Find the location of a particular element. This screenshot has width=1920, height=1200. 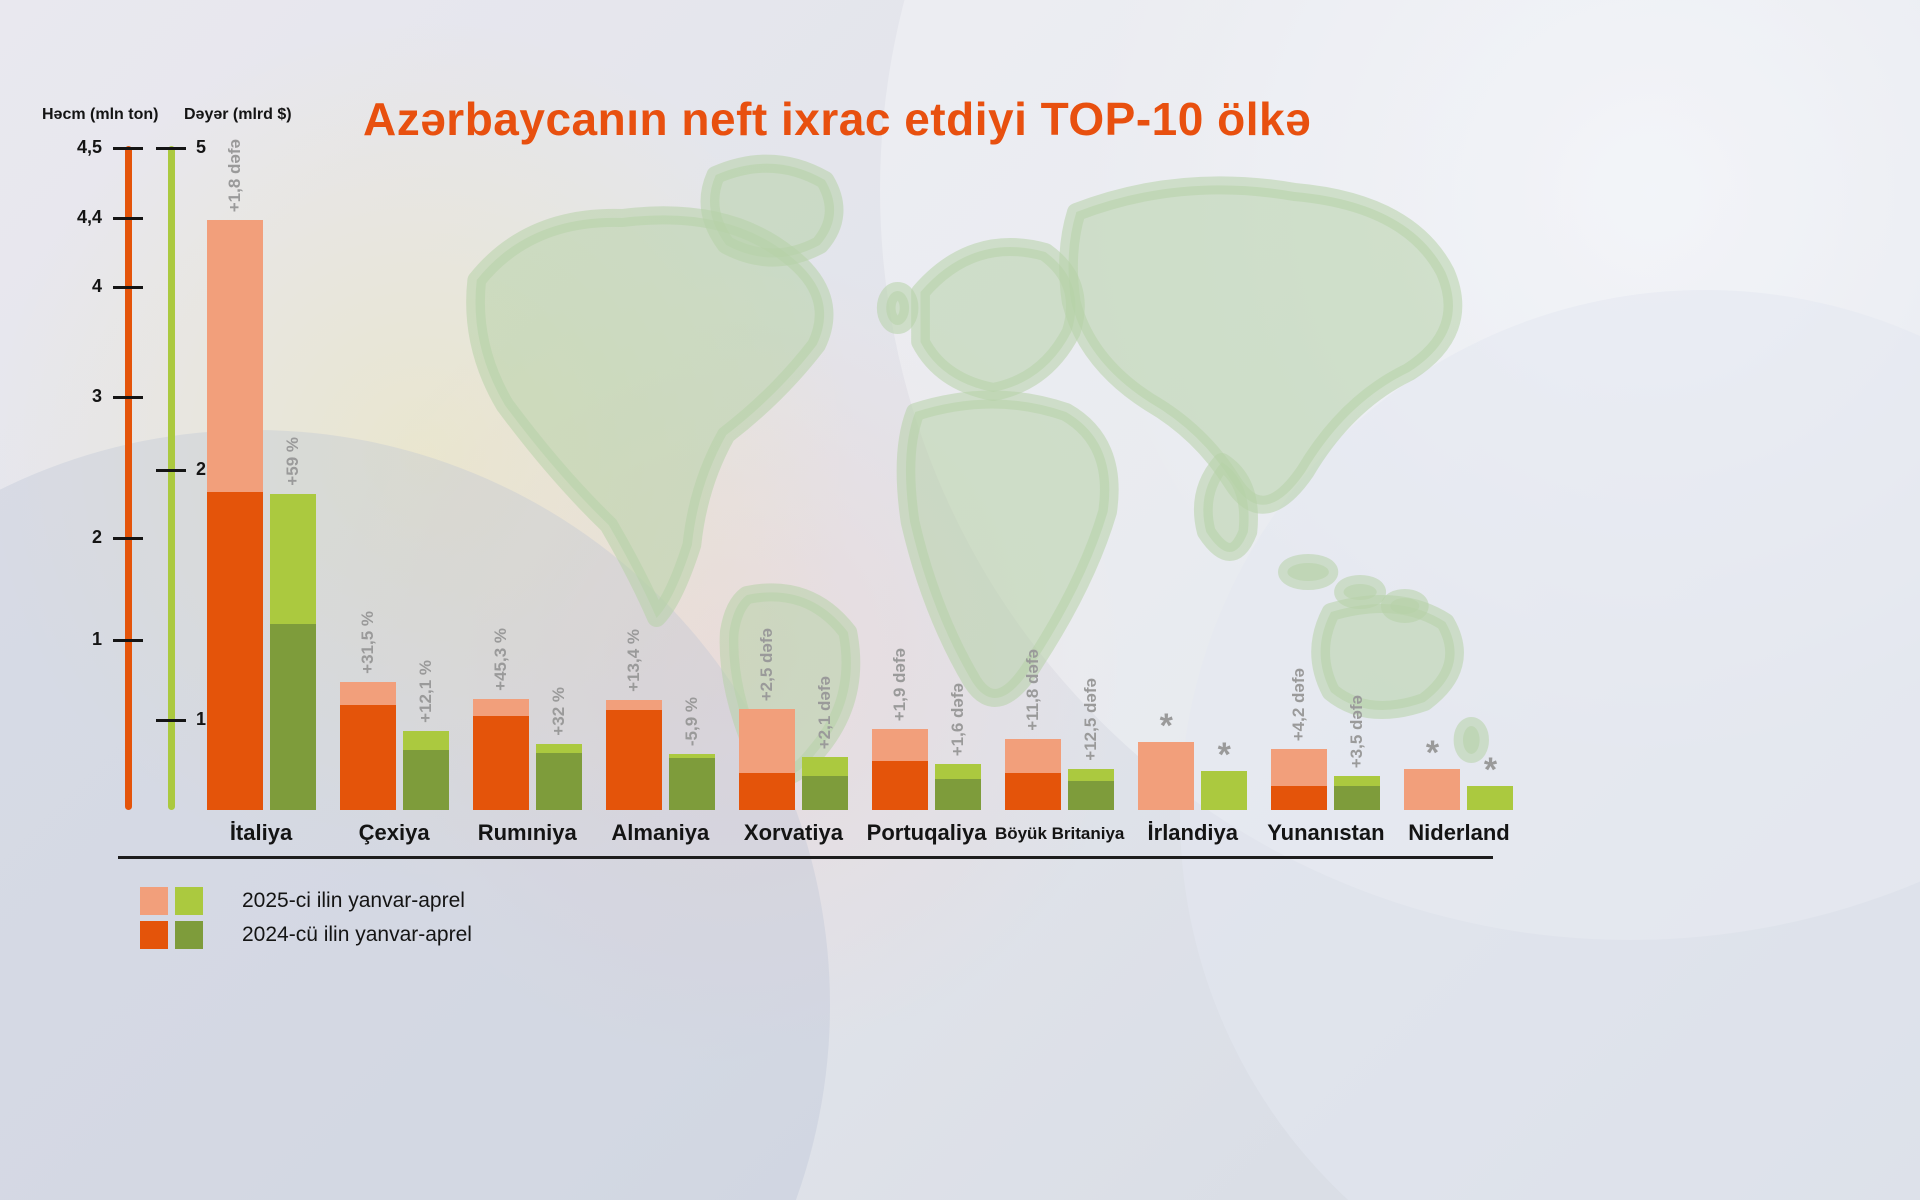

value-bar-2025: +3,5 dəfə is located at coordinates (1357, 752).